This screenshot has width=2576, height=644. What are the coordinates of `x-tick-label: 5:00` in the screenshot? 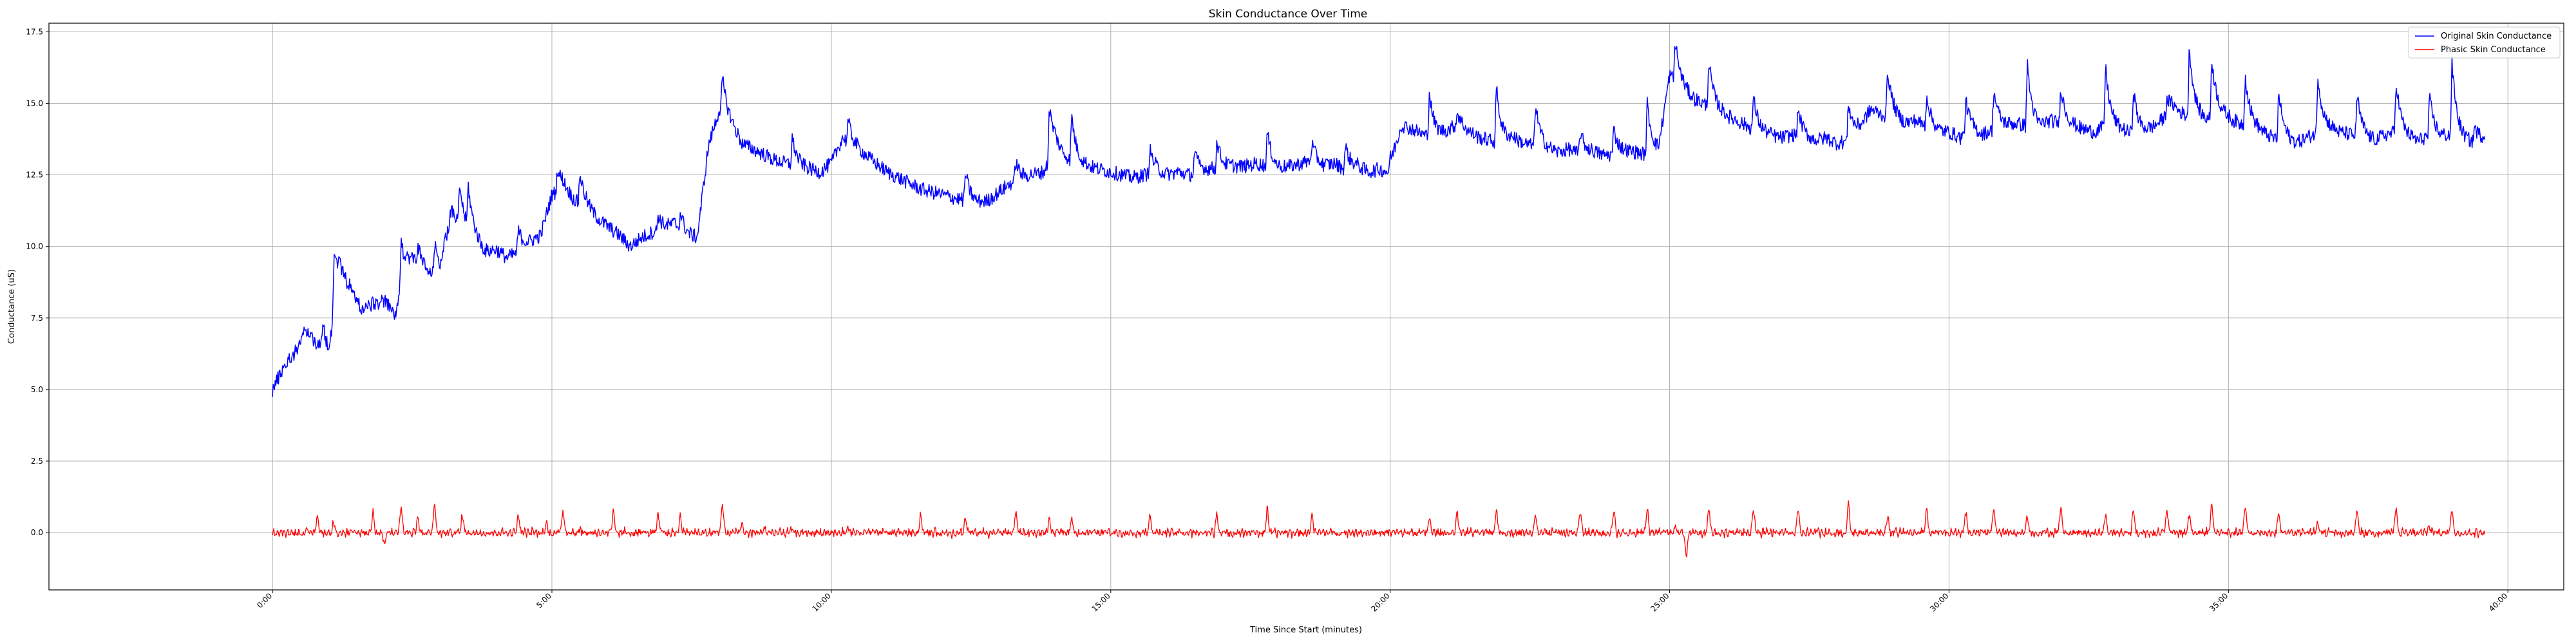 It's located at (544, 601).